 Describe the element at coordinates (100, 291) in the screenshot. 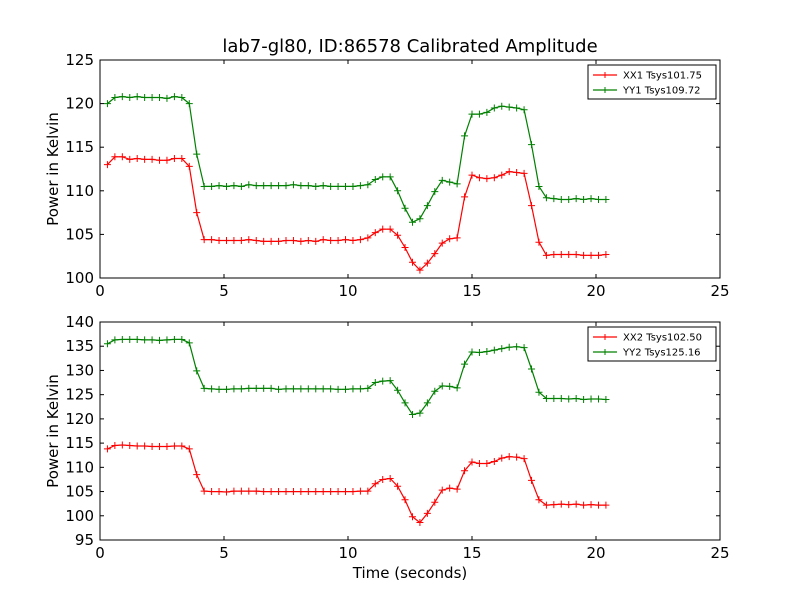

I see `x-tick-label: 0` at that location.